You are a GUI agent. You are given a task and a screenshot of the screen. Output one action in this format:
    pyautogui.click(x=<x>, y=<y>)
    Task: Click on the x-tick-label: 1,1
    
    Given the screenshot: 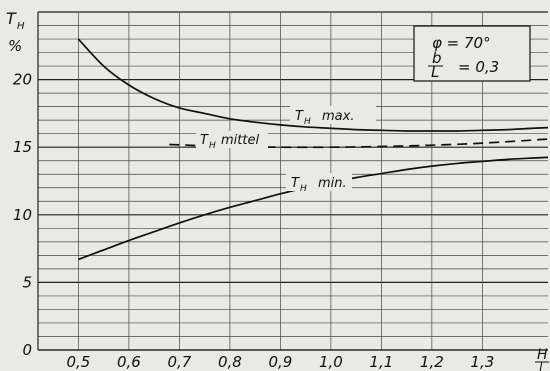 What is the action you would take?
    pyautogui.click(x=381, y=362)
    